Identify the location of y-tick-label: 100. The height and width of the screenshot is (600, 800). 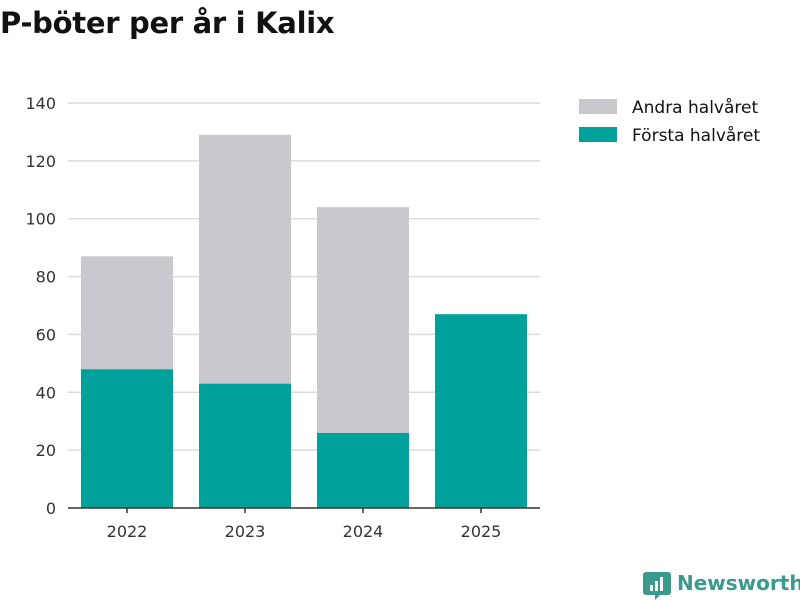
(40, 219).